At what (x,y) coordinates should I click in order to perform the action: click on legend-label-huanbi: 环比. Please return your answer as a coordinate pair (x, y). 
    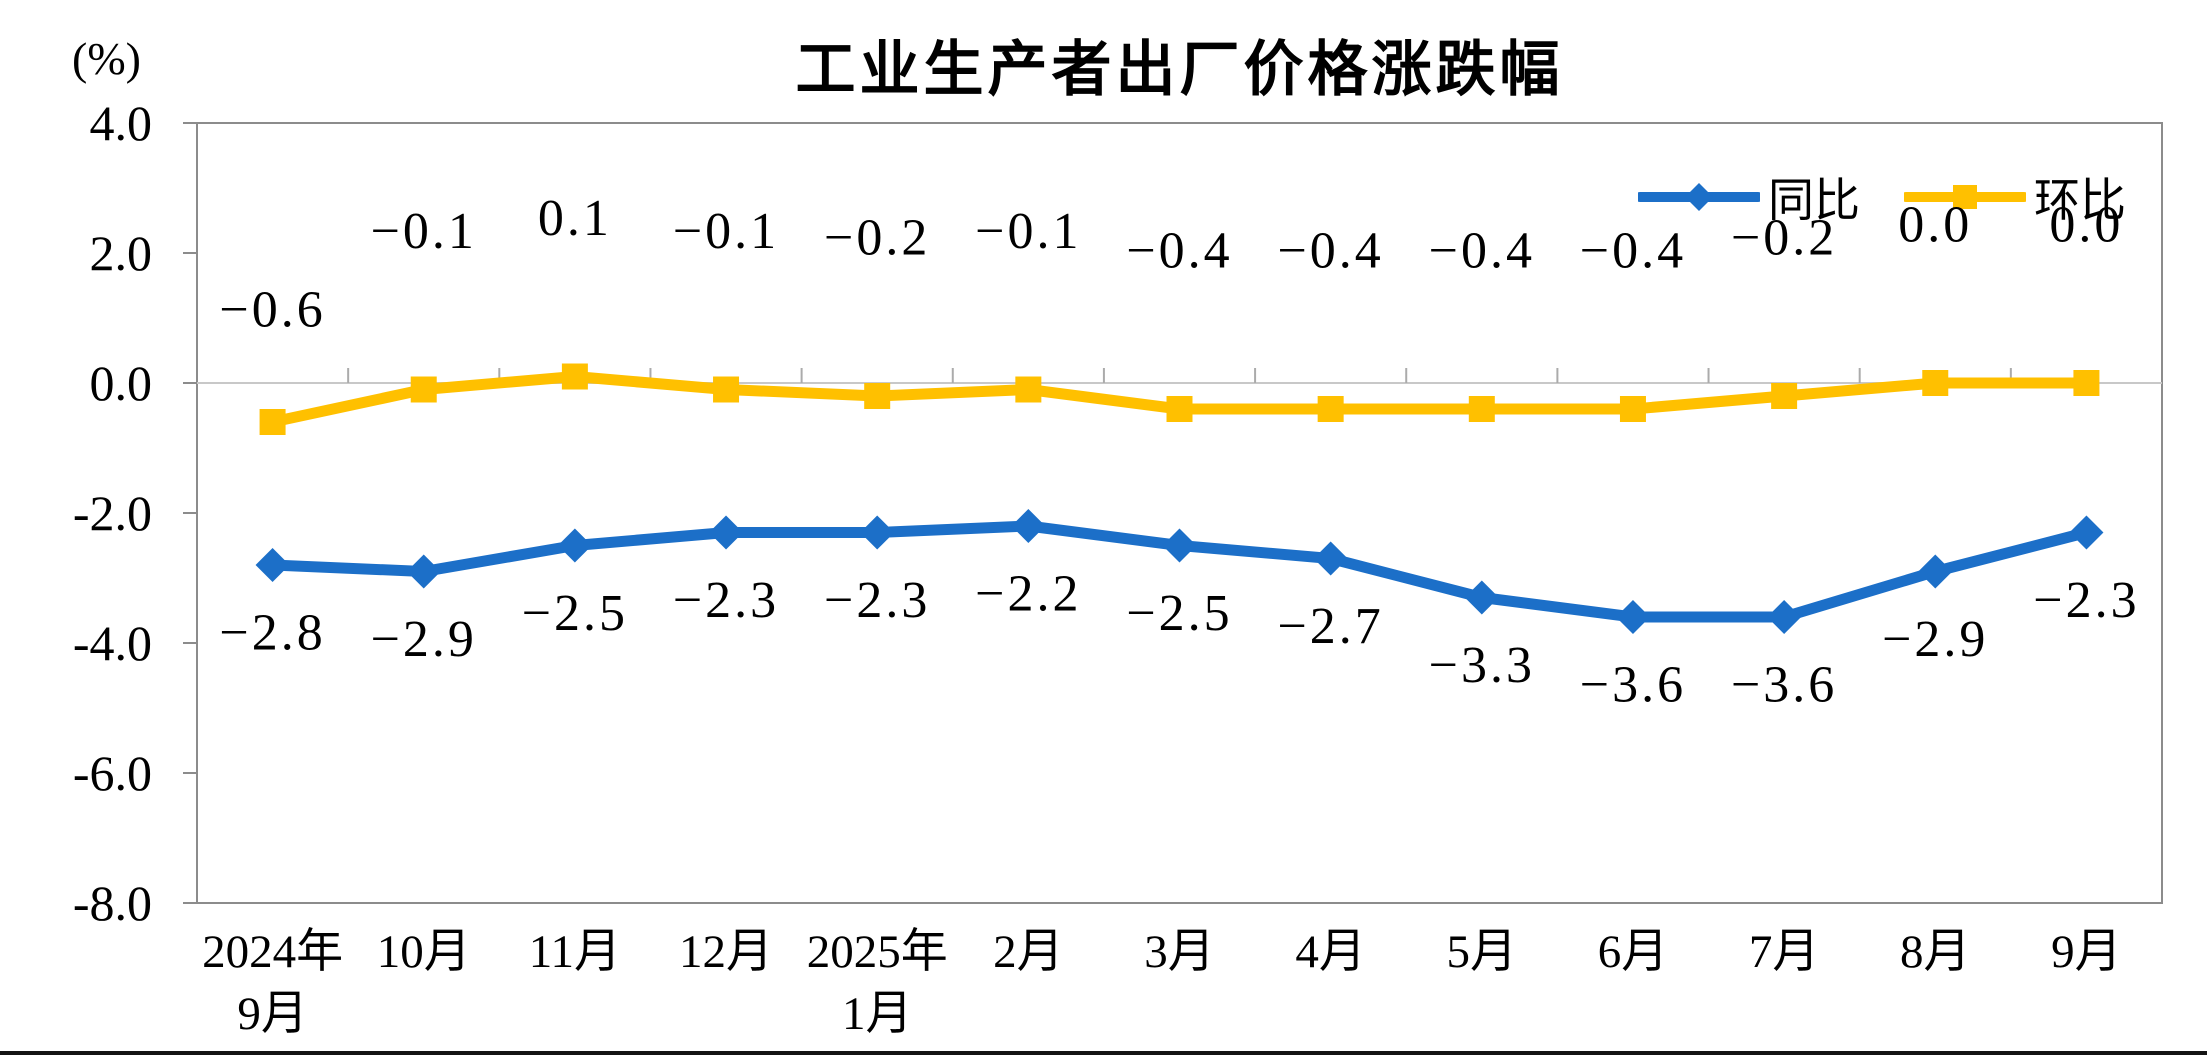
    Looking at the image, I should click on (2080, 200).